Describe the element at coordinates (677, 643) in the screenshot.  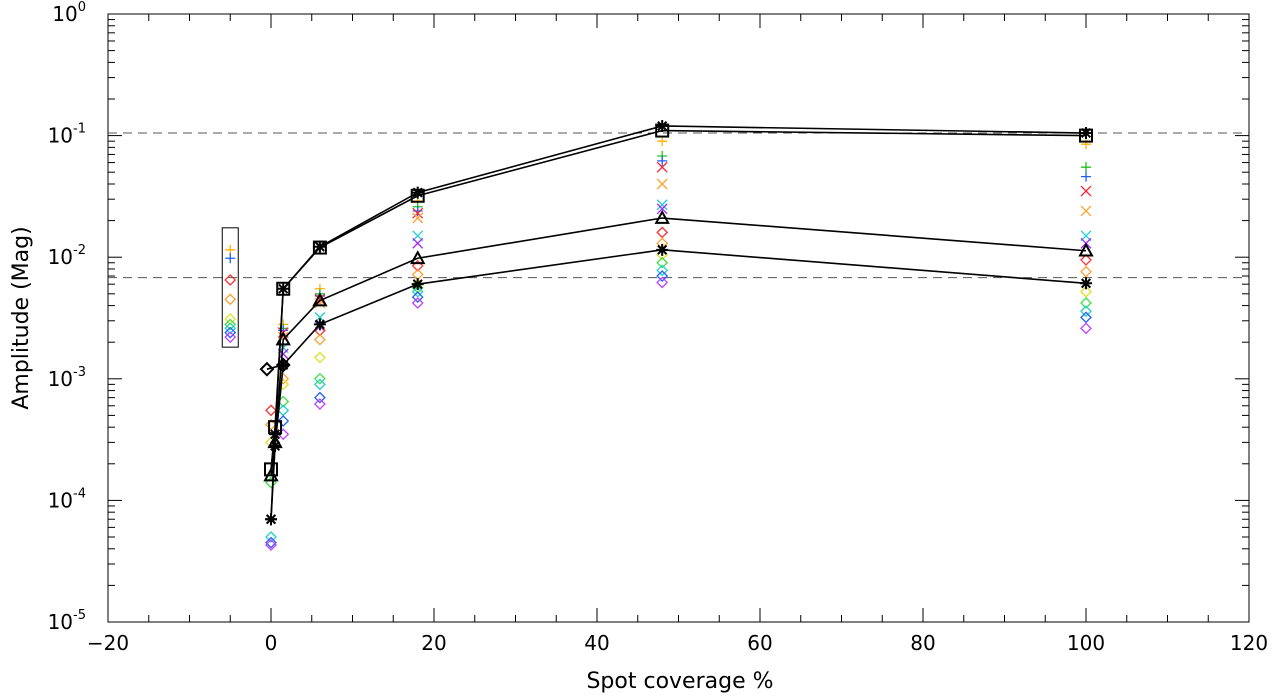
I see `x-tick-labels: −20 0 20 40 60 80 100 120` at that location.